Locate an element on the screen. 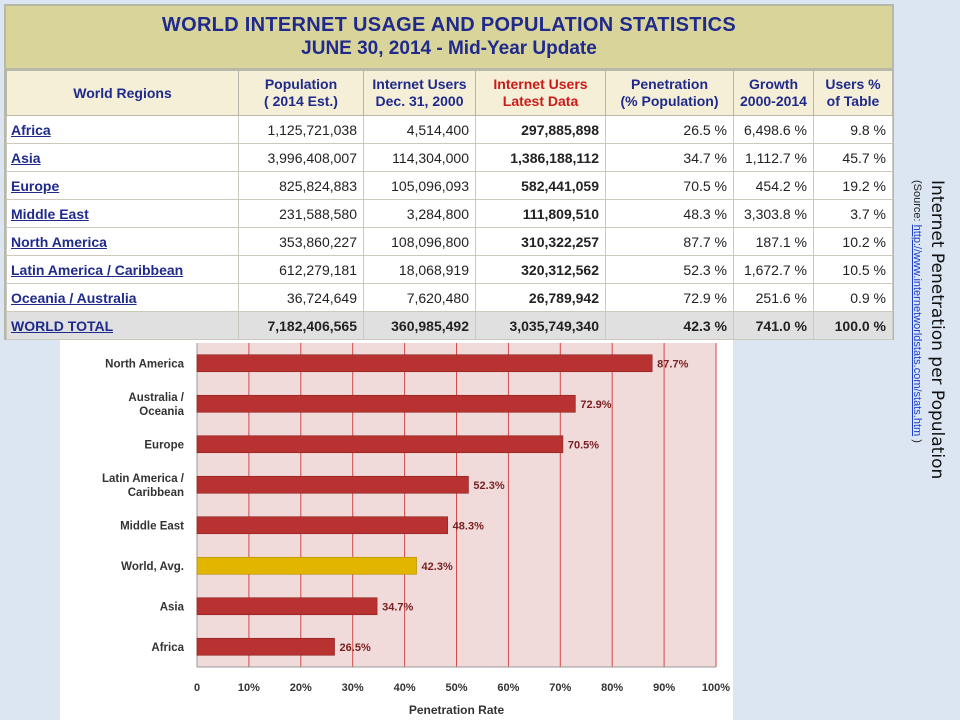 This screenshot has width=960, height=720. value-cell: 10.5 % is located at coordinates (853, 269).